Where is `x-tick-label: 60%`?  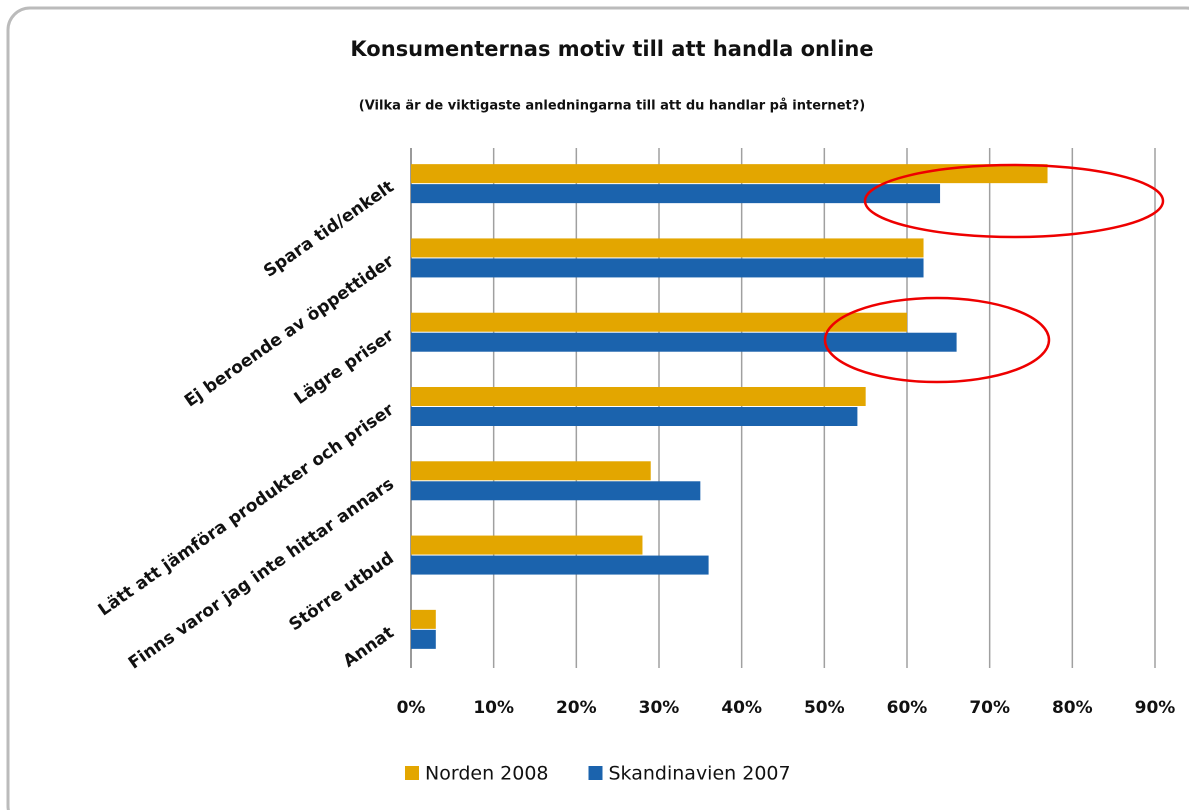
x-tick-label: 60% is located at coordinates (907, 708).